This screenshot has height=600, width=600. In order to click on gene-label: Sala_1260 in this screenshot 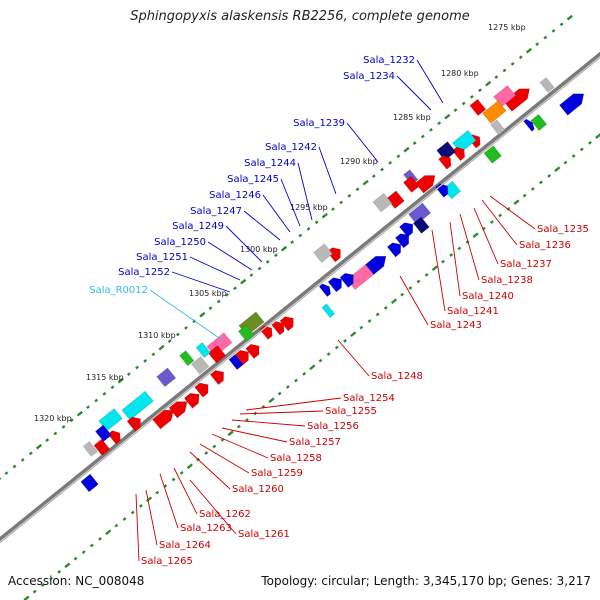, I will do `click(258, 489)`.